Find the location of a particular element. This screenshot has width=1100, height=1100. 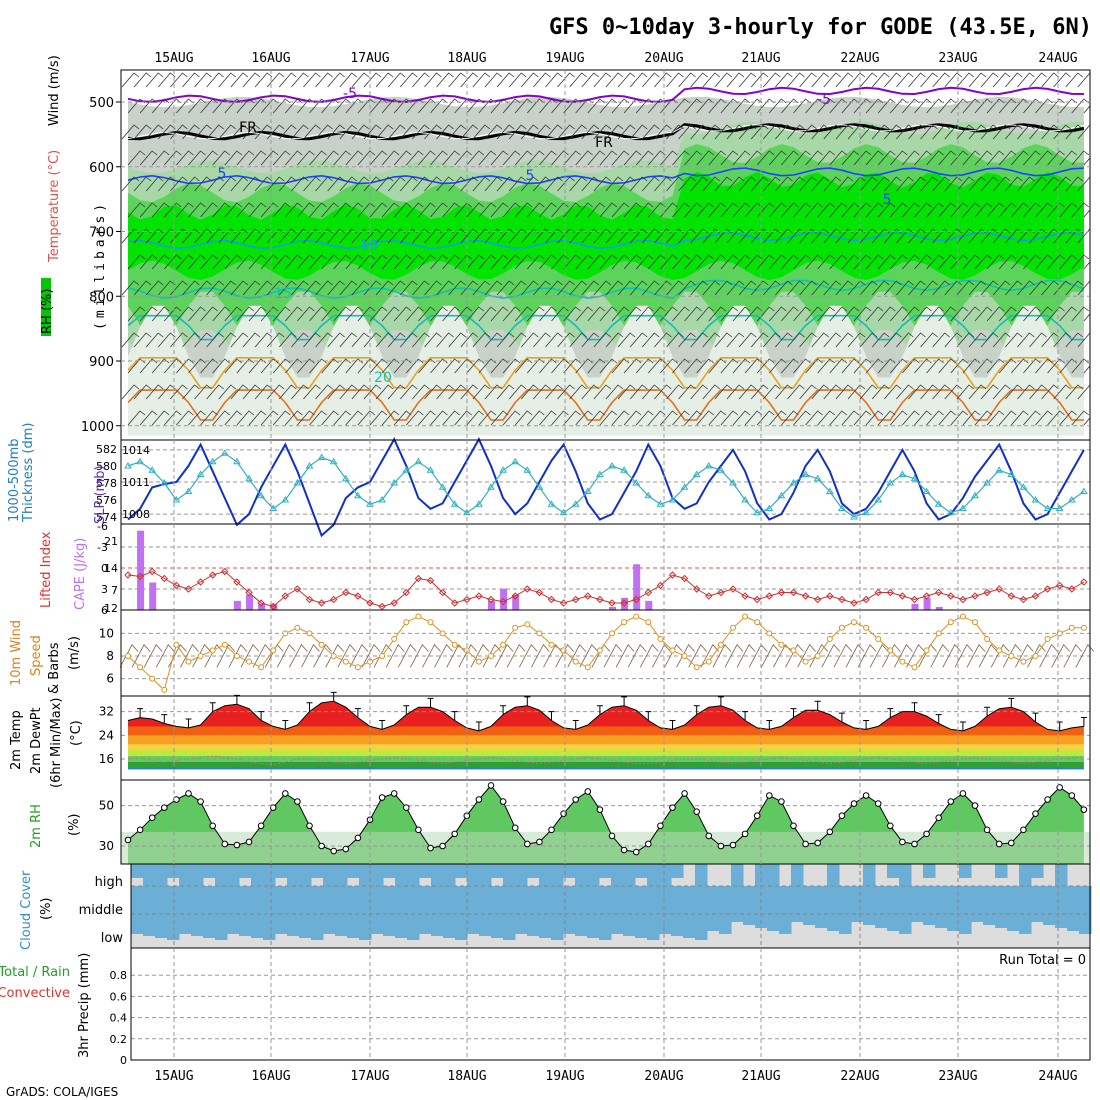

contour-label: FR is located at coordinates (604, 143).